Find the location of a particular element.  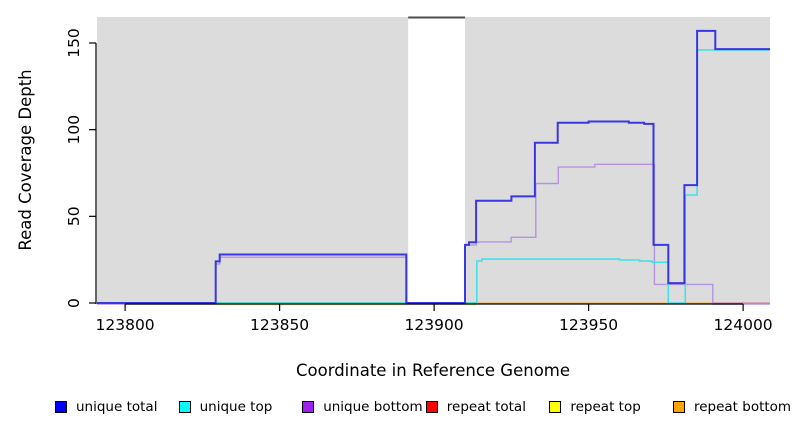

legend-item-unique-bottom: unique bottom is located at coordinates (364, 407).